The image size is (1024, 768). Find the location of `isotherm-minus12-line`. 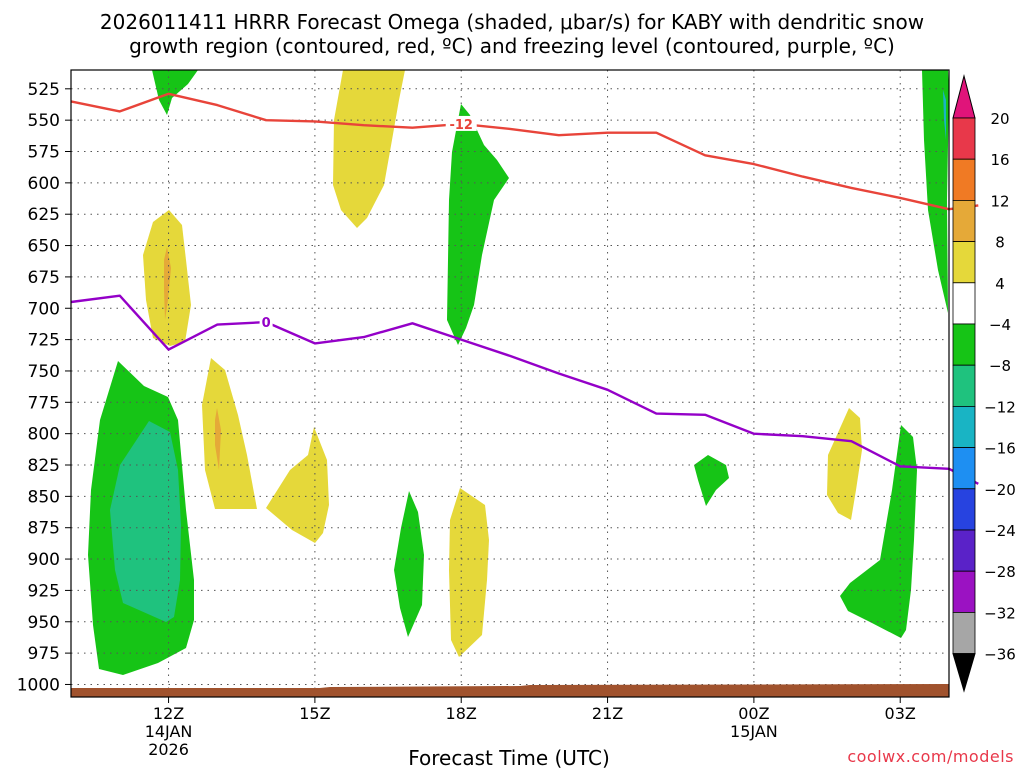

isotherm-minus12-line is located at coordinates (524, 151).